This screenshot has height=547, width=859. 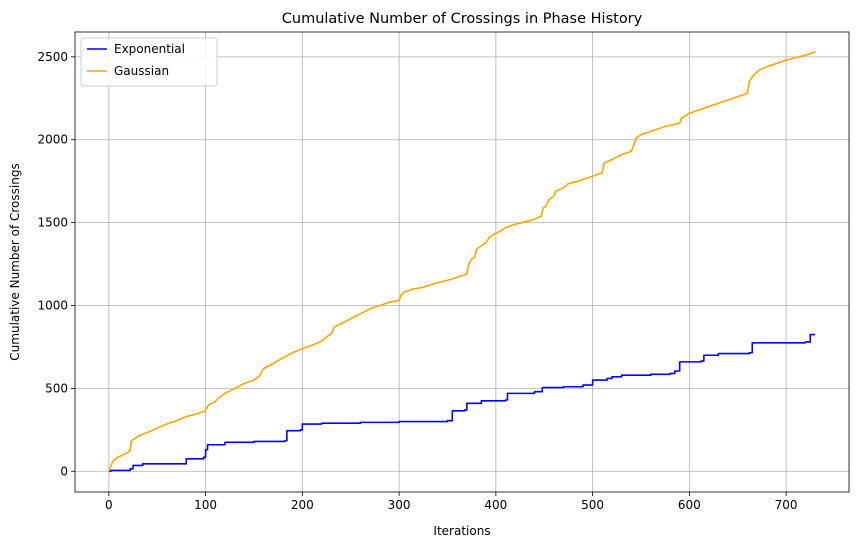 What do you see at coordinates (786, 505) in the screenshot?
I see `x-tick-label: 700` at bounding box center [786, 505].